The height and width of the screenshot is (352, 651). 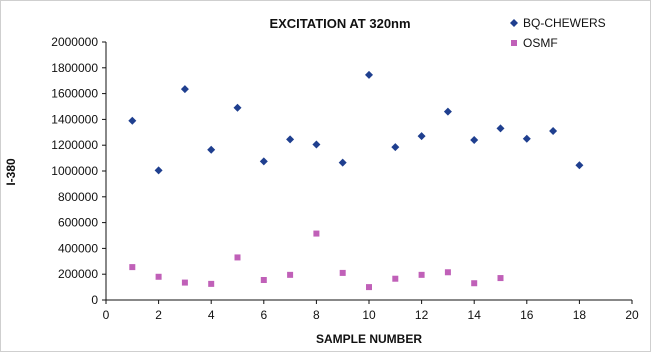 What do you see at coordinates (263, 315) in the screenshot?
I see `x-tick-label: 6` at bounding box center [263, 315].